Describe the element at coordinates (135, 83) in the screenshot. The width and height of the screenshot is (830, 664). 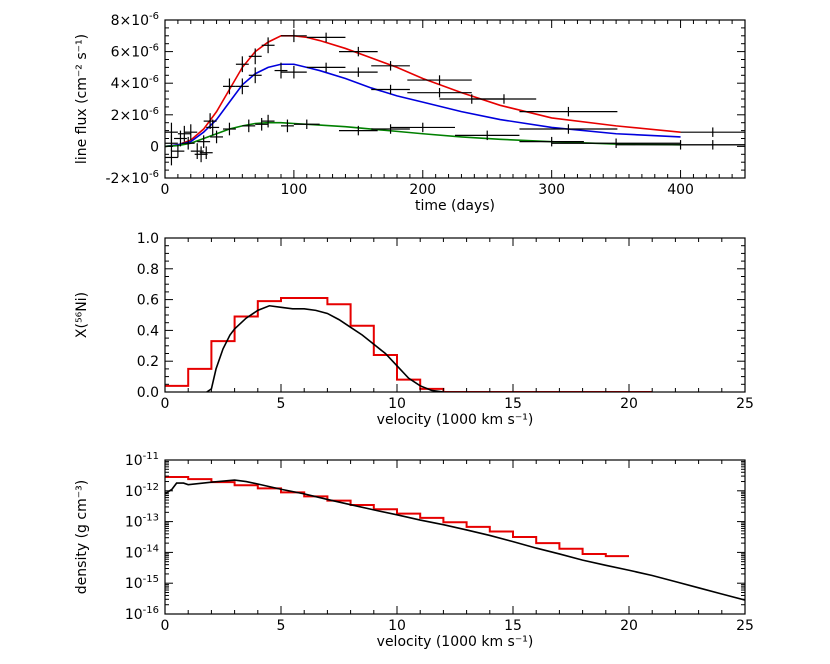
I see `y-tick-label: 4×10⁻⁶` at that location.